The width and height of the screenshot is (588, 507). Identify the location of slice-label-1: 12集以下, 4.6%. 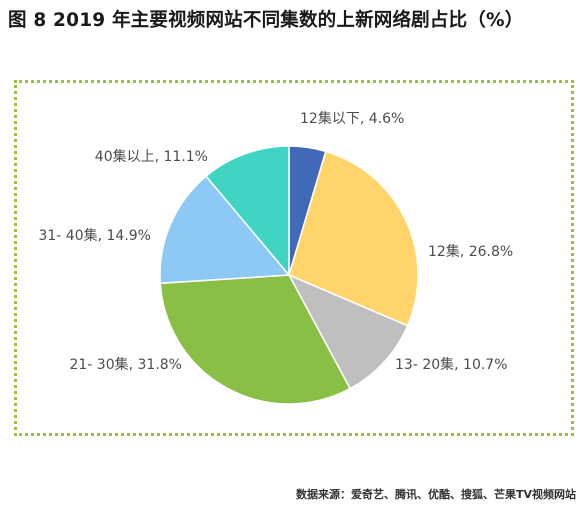
(352, 118).